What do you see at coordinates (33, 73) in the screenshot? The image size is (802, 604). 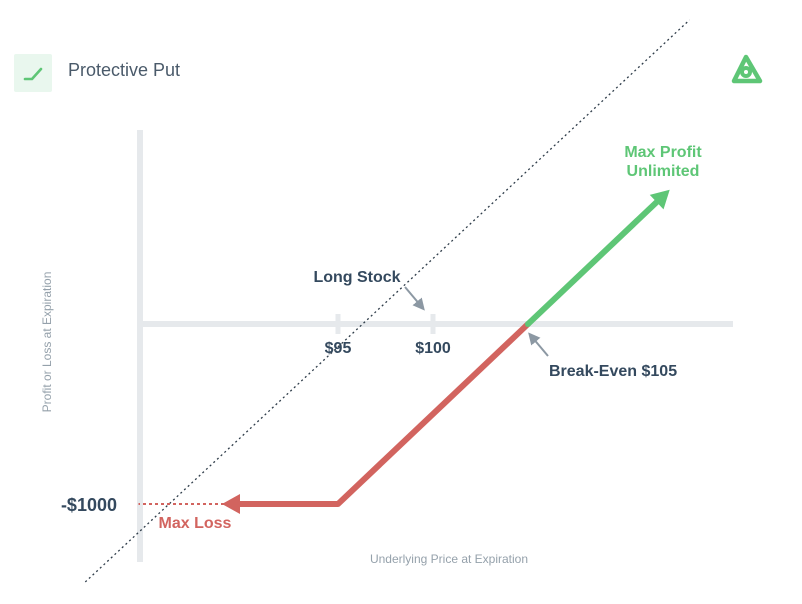 I see `trend-up-icon` at bounding box center [33, 73].